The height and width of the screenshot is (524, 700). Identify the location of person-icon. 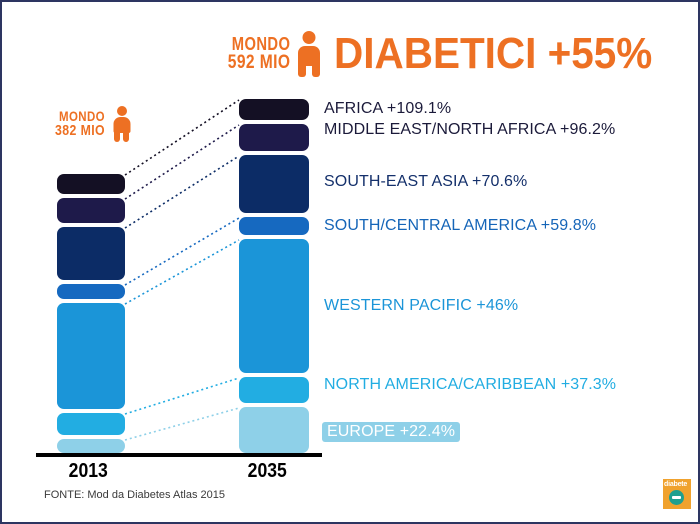
(309, 54).